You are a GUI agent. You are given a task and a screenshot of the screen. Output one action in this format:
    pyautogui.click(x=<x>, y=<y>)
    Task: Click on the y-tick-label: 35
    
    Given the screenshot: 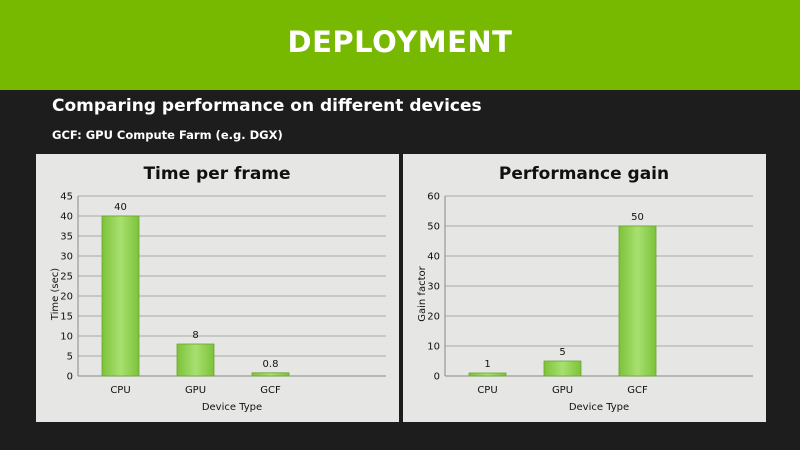 What is the action you would take?
    pyautogui.click(x=66, y=237)
    